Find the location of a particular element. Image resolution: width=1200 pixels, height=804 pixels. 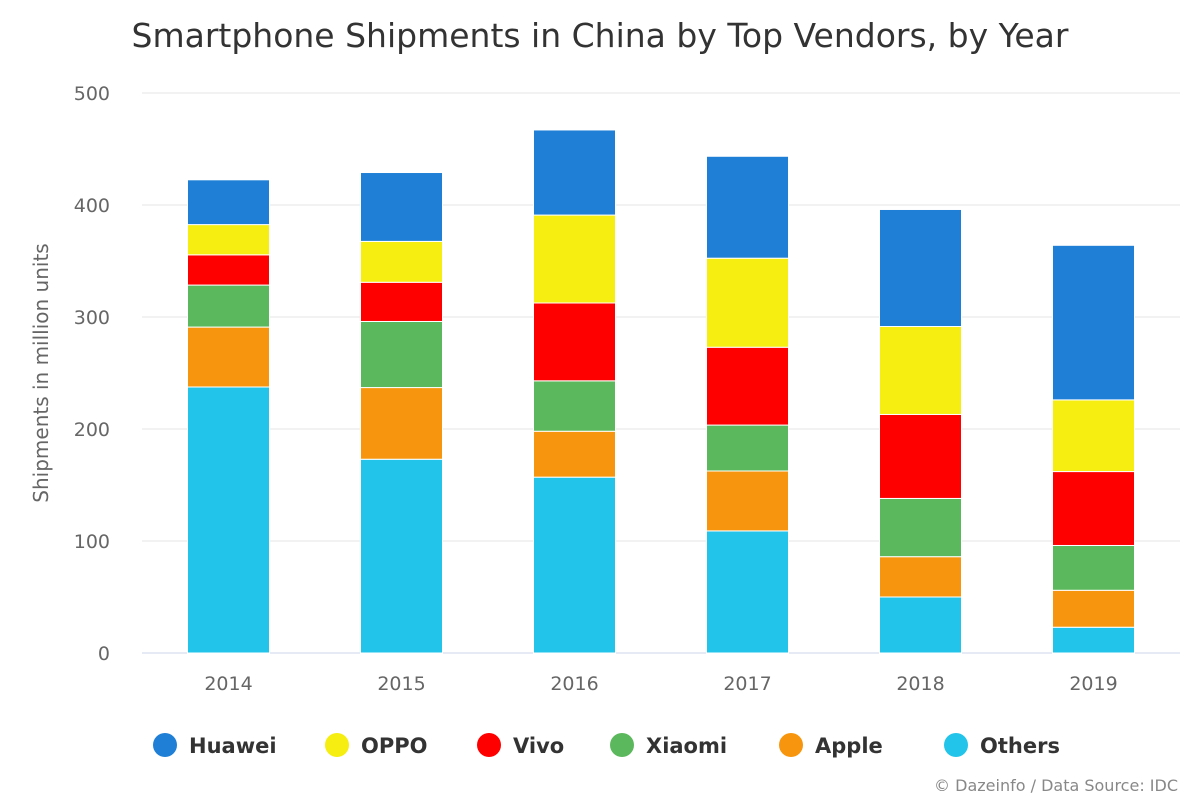

bar-huawei-2016 is located at coordinates (574, 172).